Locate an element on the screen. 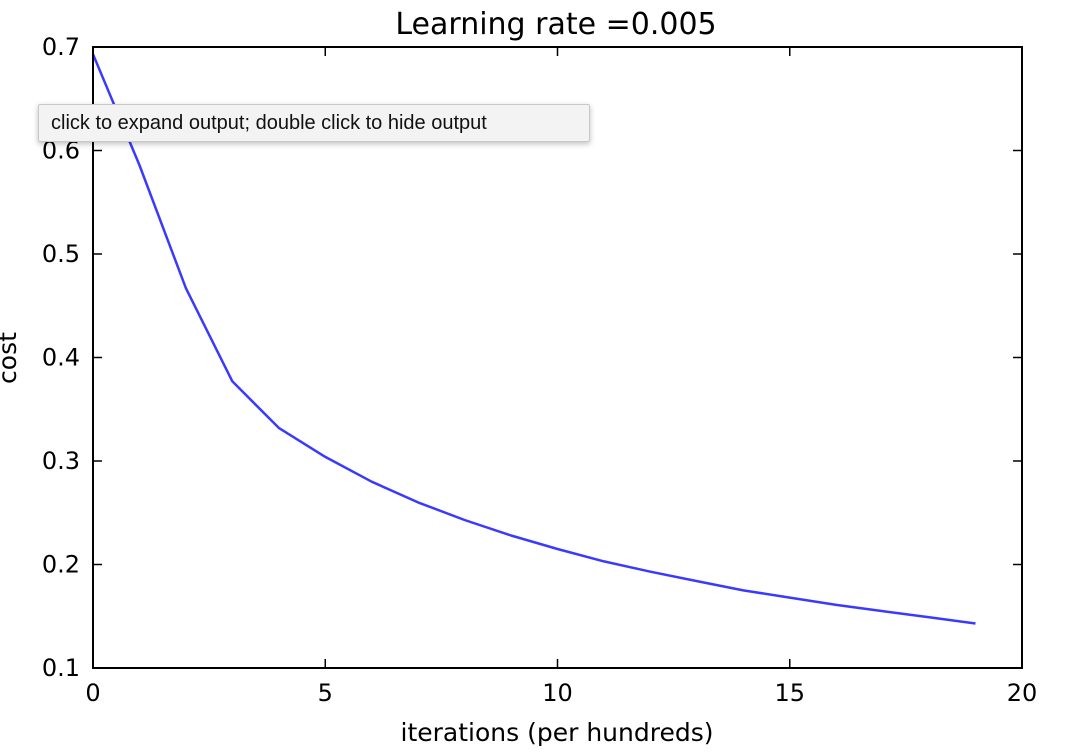 The height and width of the screenshot is (754, 1076). x-tick-label: 15 is located at coordinates (789, 693).